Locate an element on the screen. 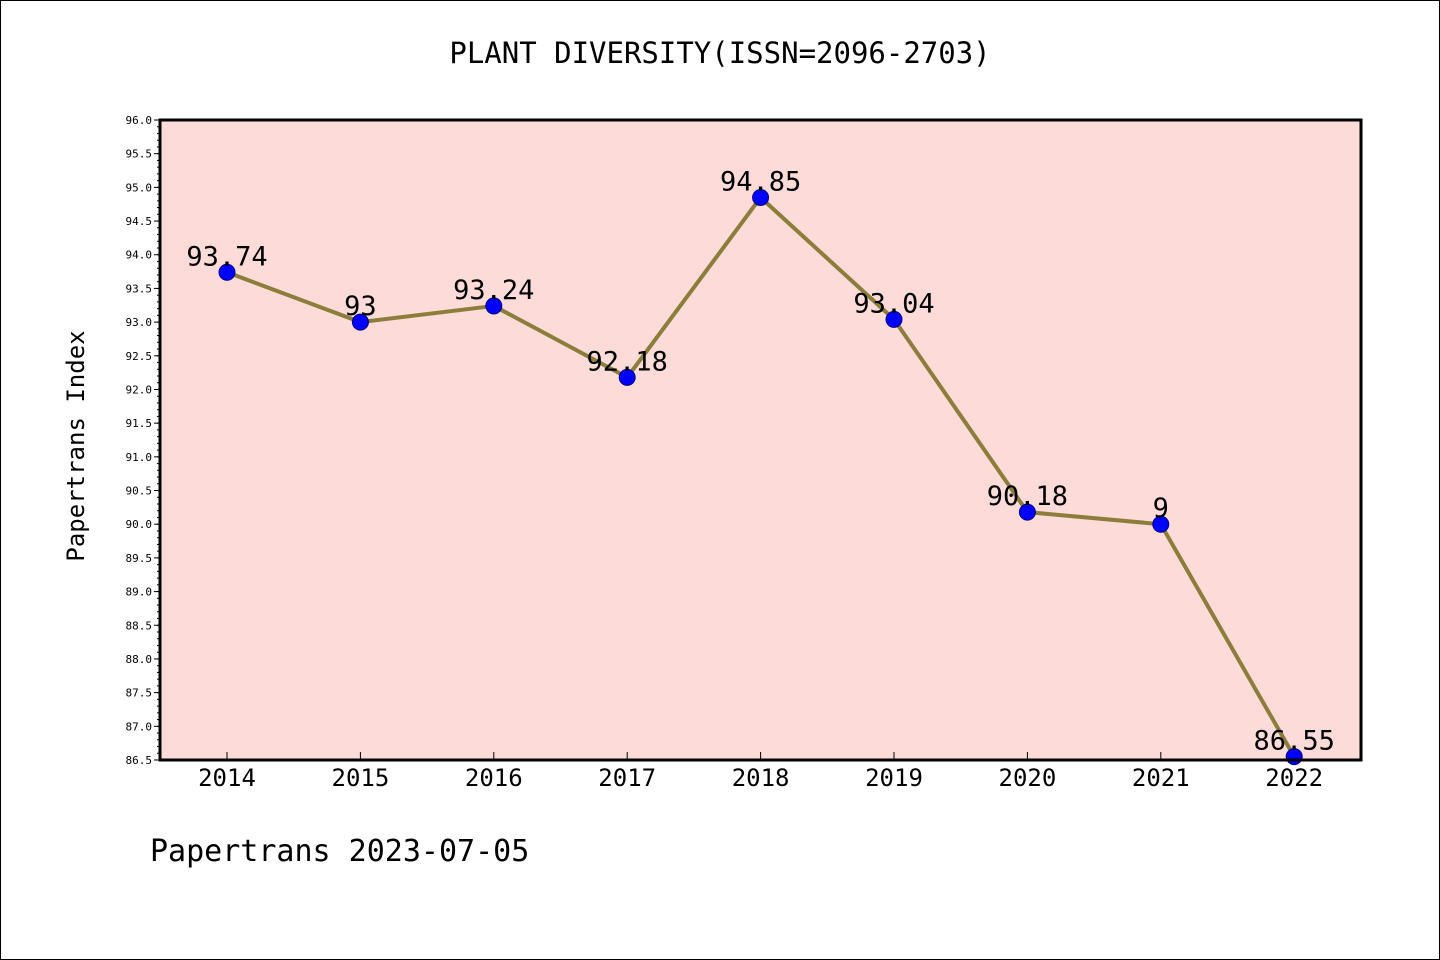 This screenshot has height=960, width=1440. y-tick-label: 94.0 is located at coordinates (139, 255).